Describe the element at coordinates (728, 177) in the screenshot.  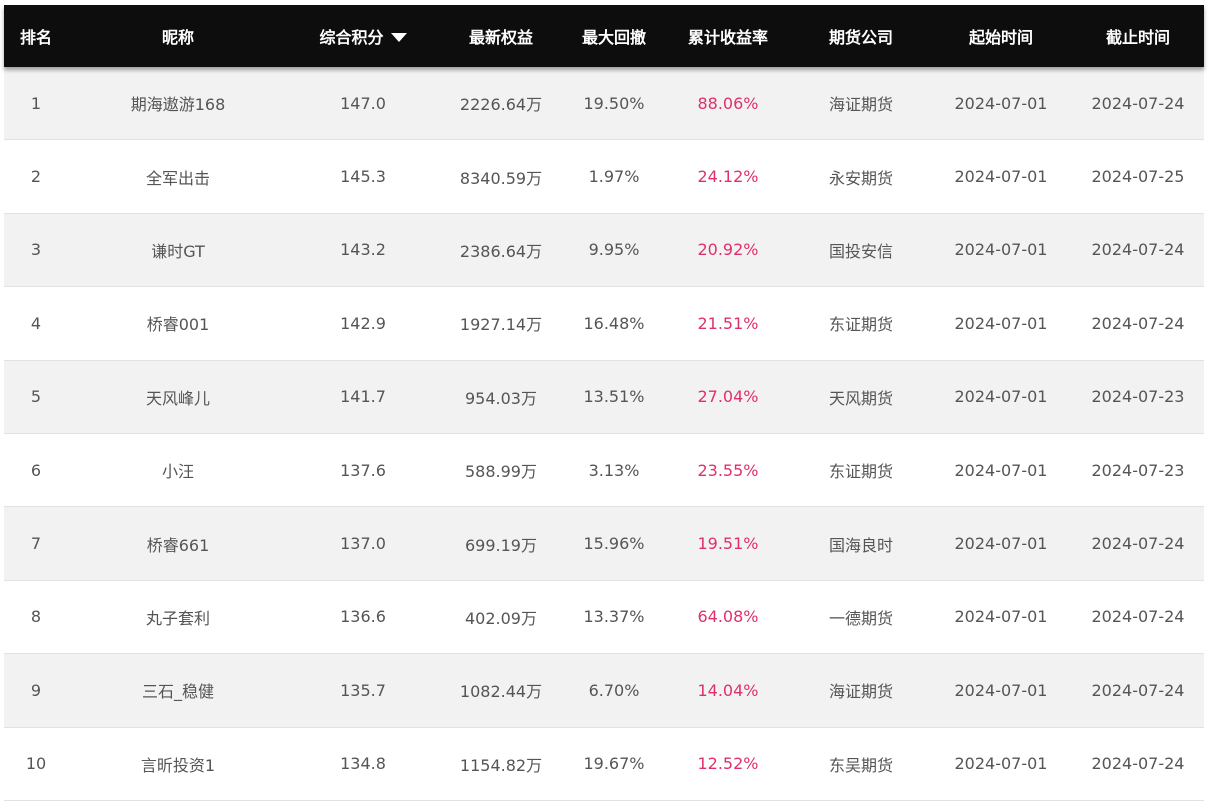
I see `cell-return-rate: 24.12%` at that location.